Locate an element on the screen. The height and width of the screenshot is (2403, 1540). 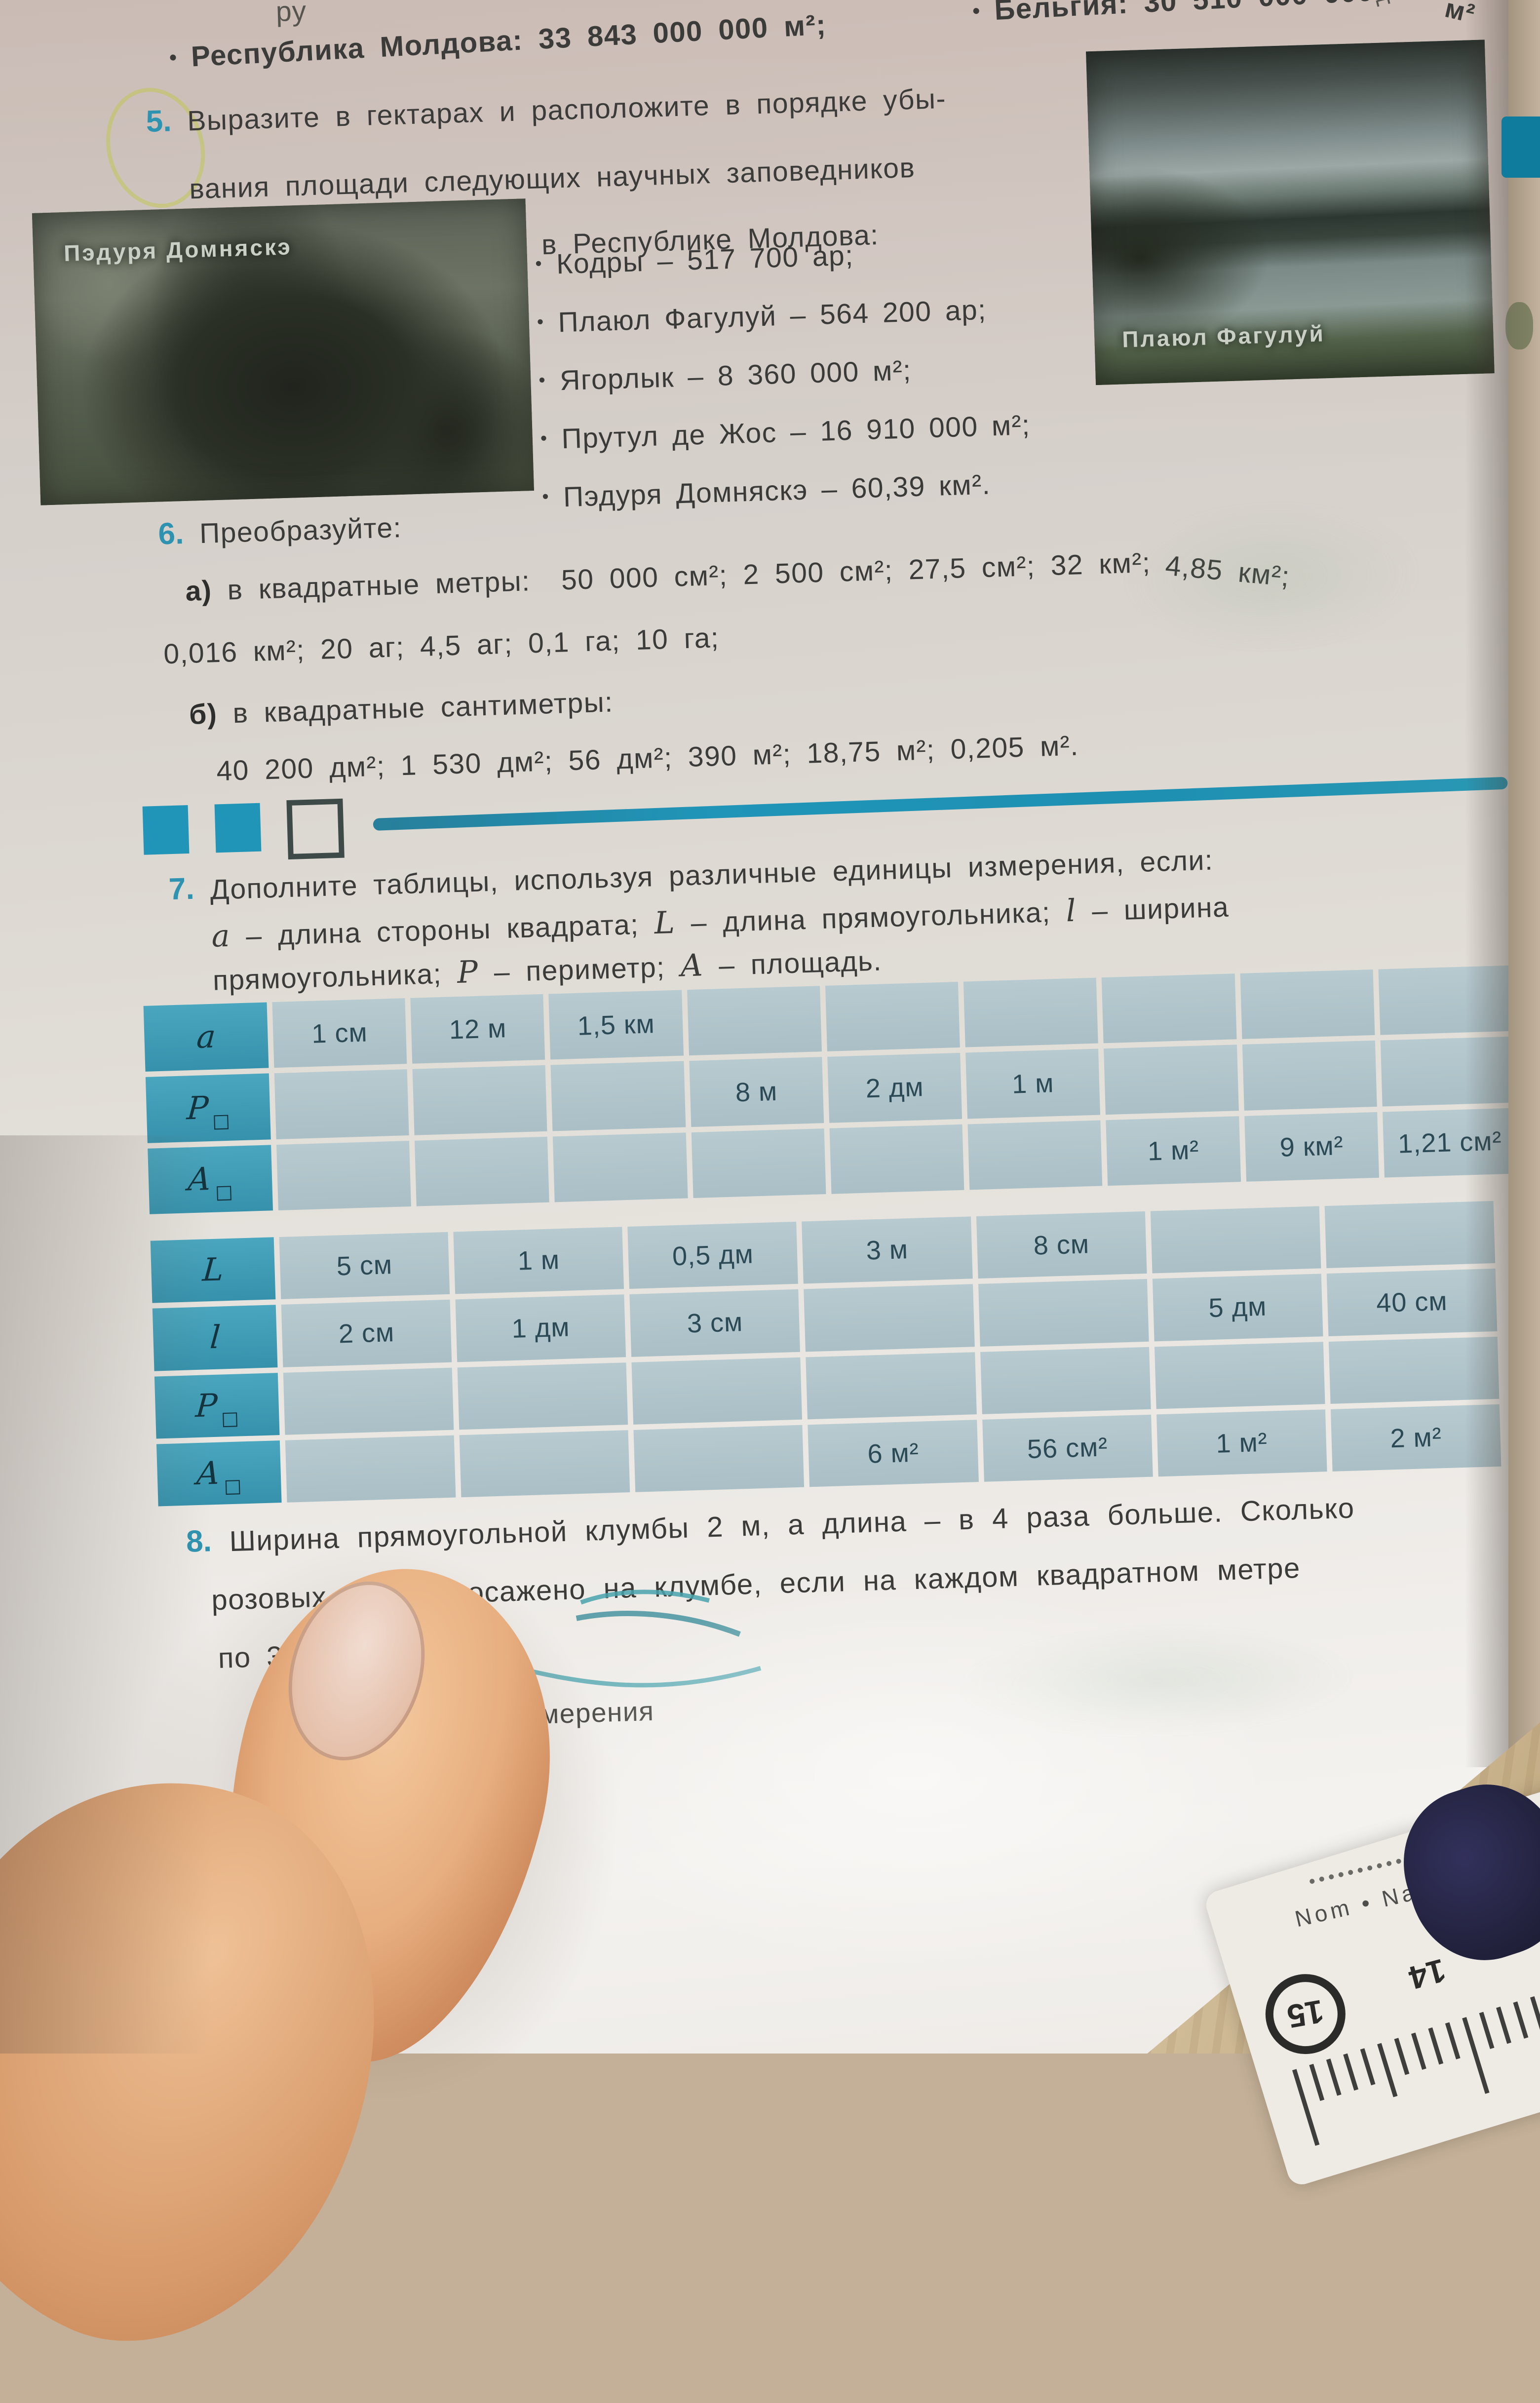
table-cell: 1,5 км is located at coordinates (616, 1025).